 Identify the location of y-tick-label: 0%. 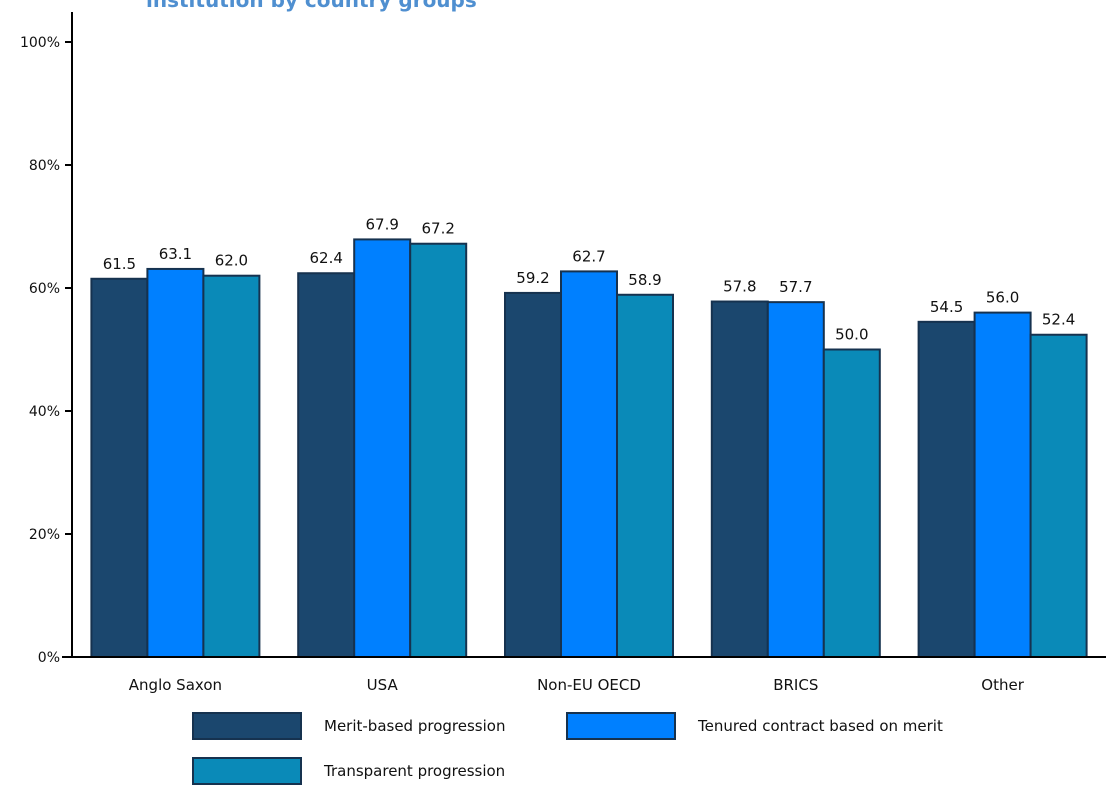
(49, 658).